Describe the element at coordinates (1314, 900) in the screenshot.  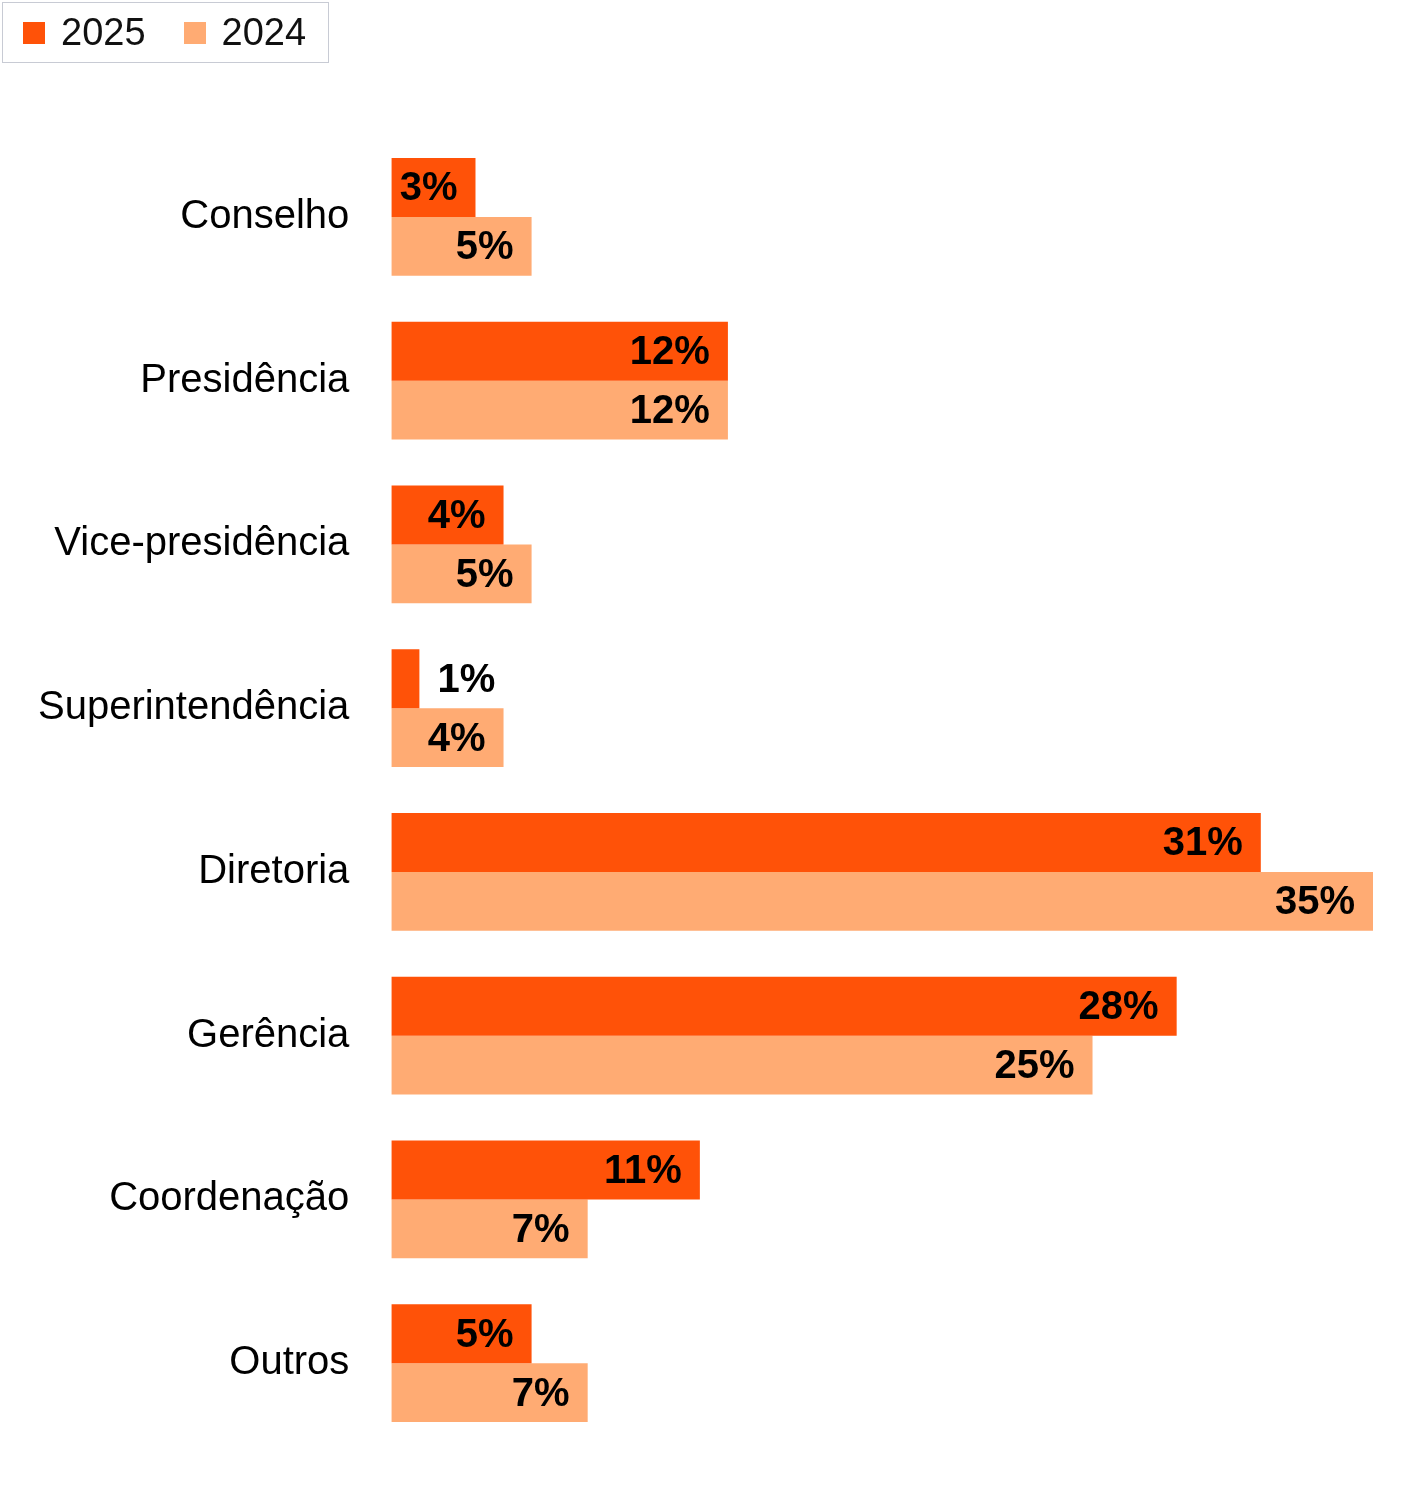
I see `data-label: 35%` at that location.